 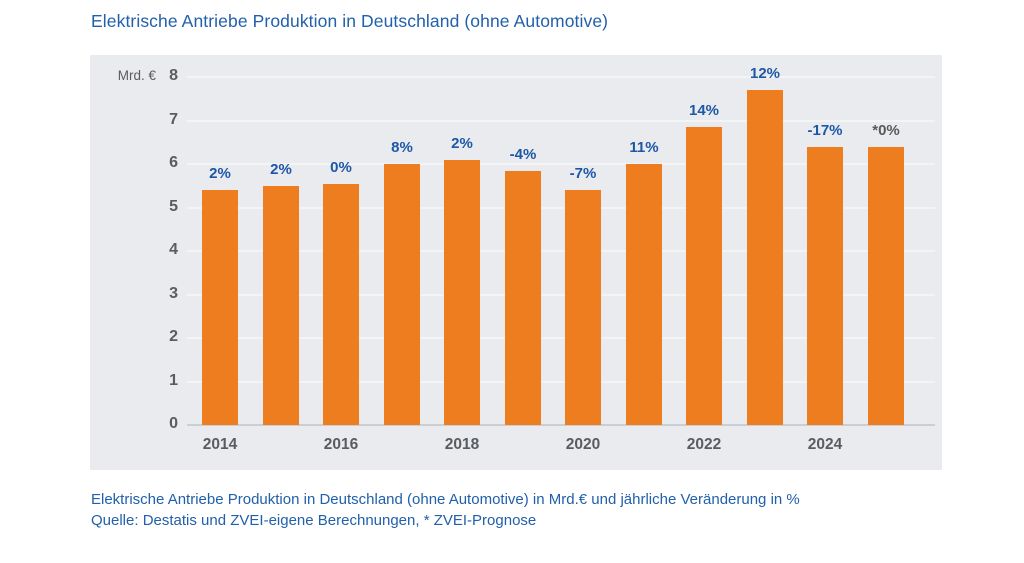 I want to click on bar-2022, so click(x=704, y=276).